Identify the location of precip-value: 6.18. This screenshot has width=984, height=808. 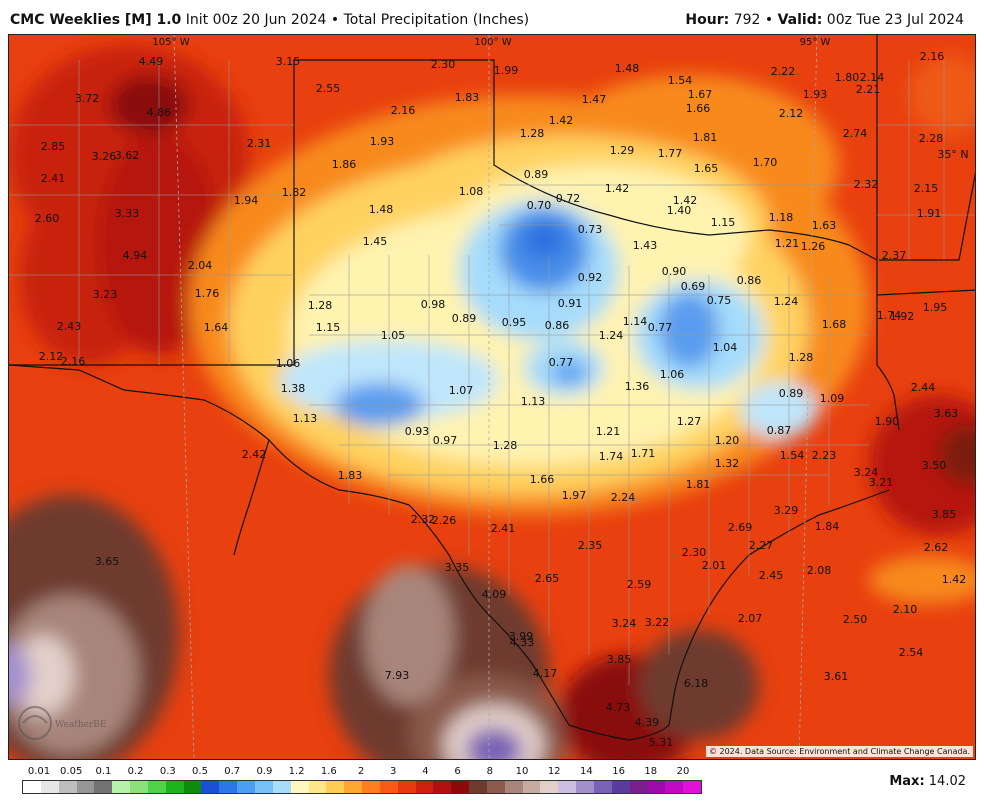
(696, 683).